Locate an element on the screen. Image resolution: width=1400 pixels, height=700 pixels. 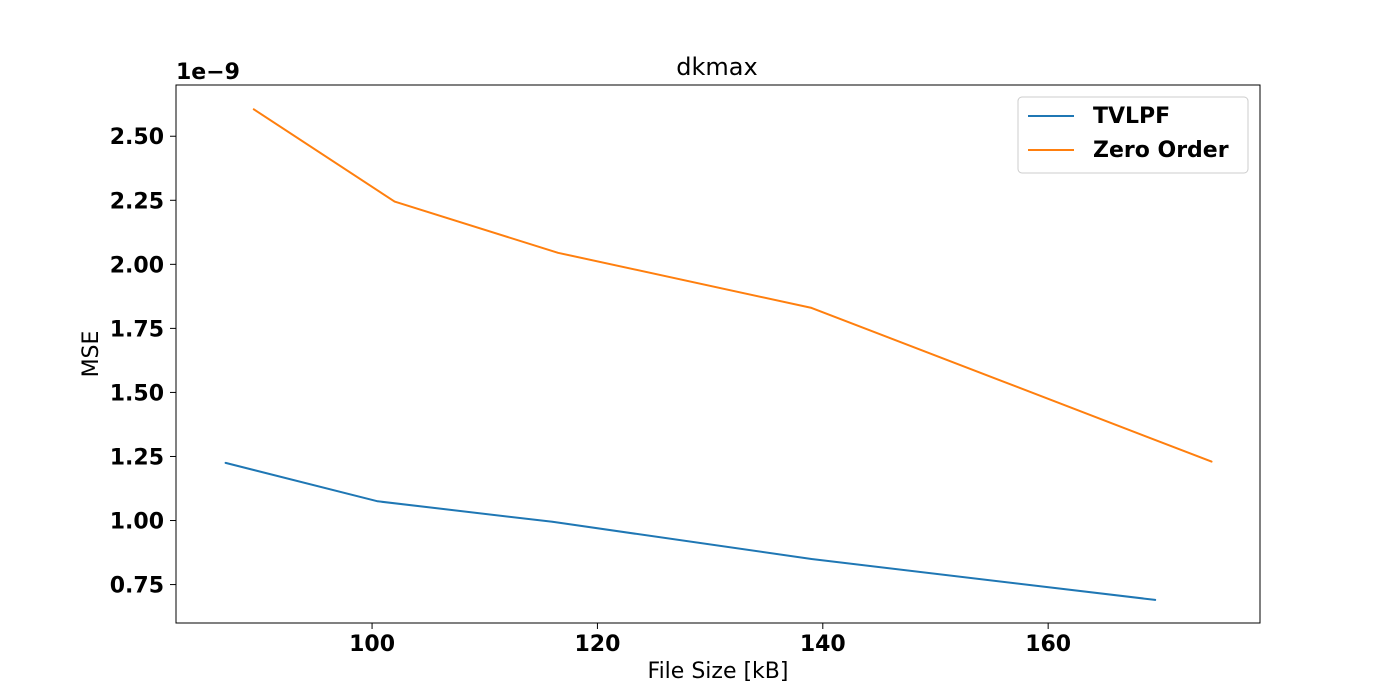
y-tick-label: 2.00 is located at coordinates (137, 265).